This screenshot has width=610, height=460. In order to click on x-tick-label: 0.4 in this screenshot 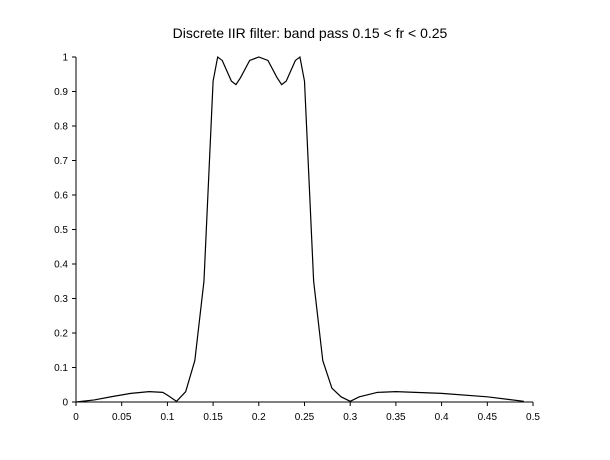, I will do `click(442, 417)`.